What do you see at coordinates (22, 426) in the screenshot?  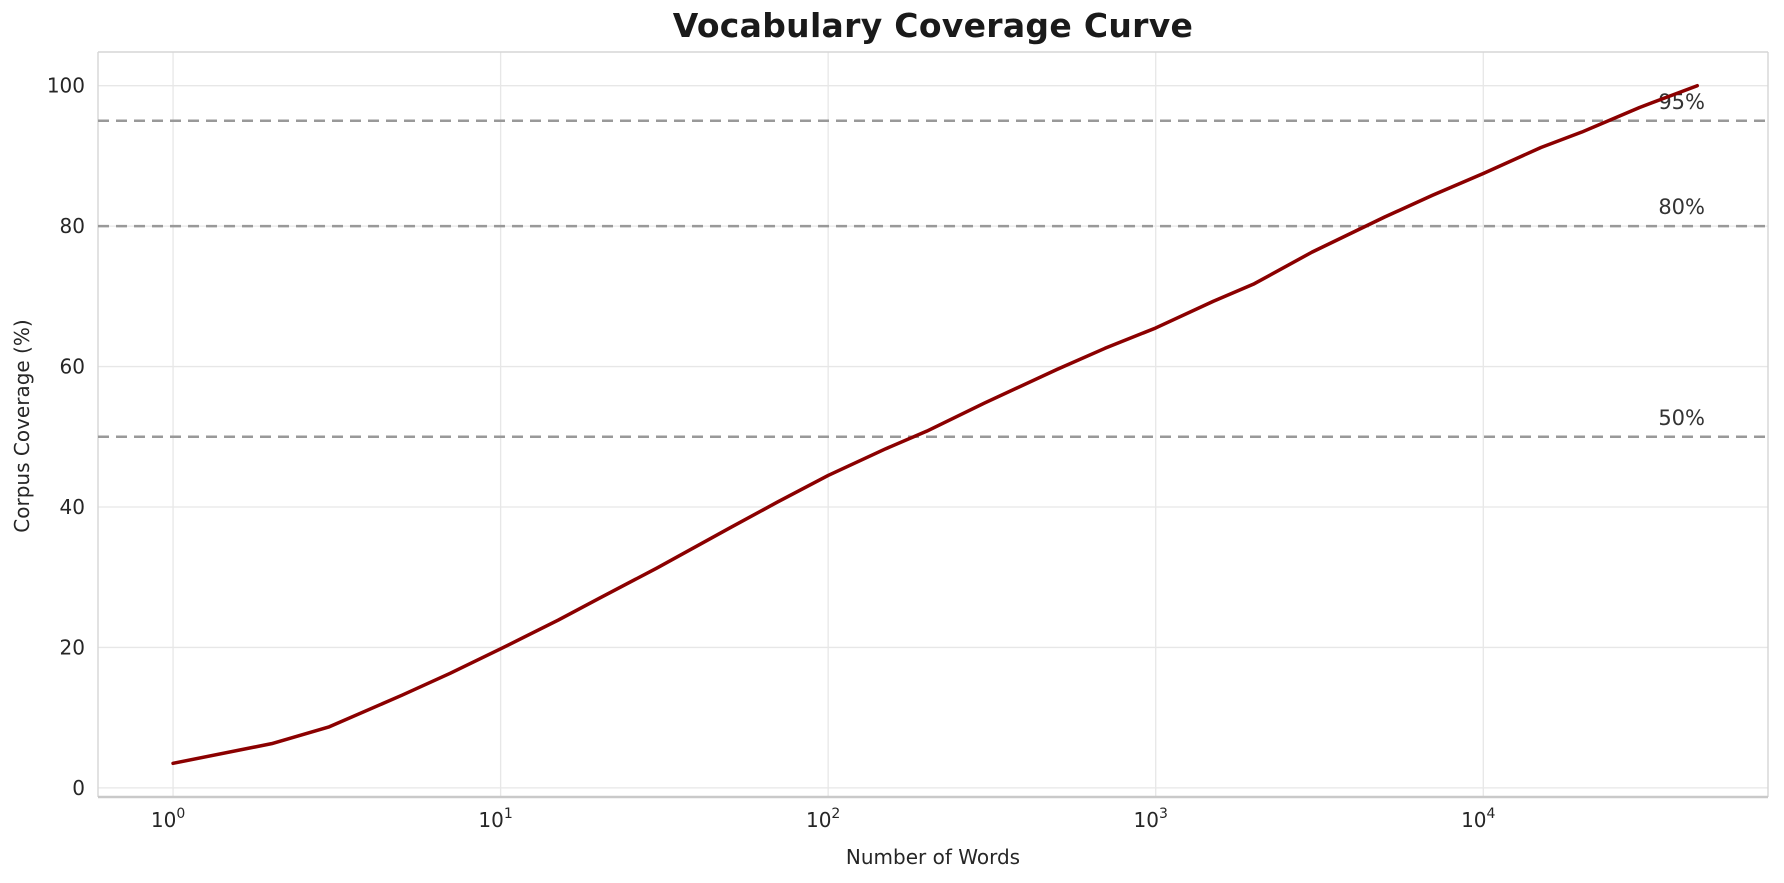 I see `y-axis-label: Corpus Coverage (%)` at bounding box center [22, 426].